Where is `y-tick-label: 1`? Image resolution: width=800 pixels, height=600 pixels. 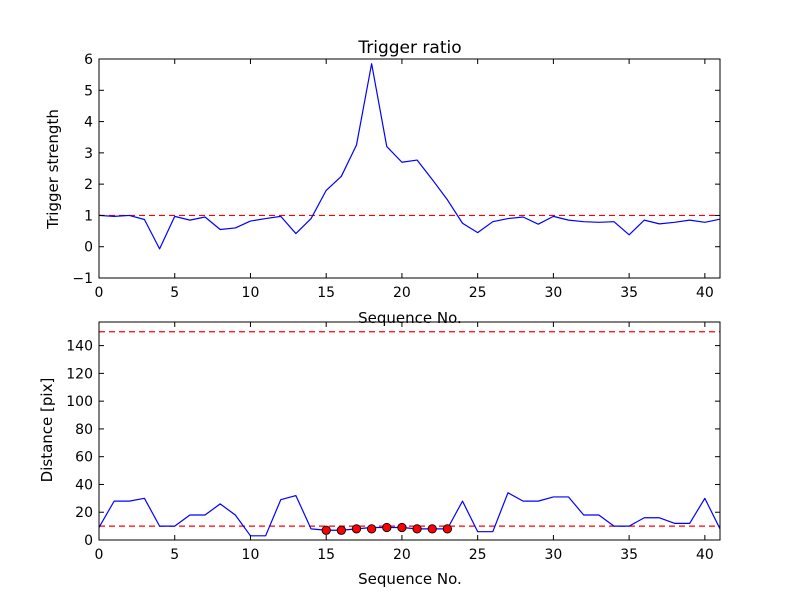
y-tick-label: 1 is located at coordinates (88, 216).